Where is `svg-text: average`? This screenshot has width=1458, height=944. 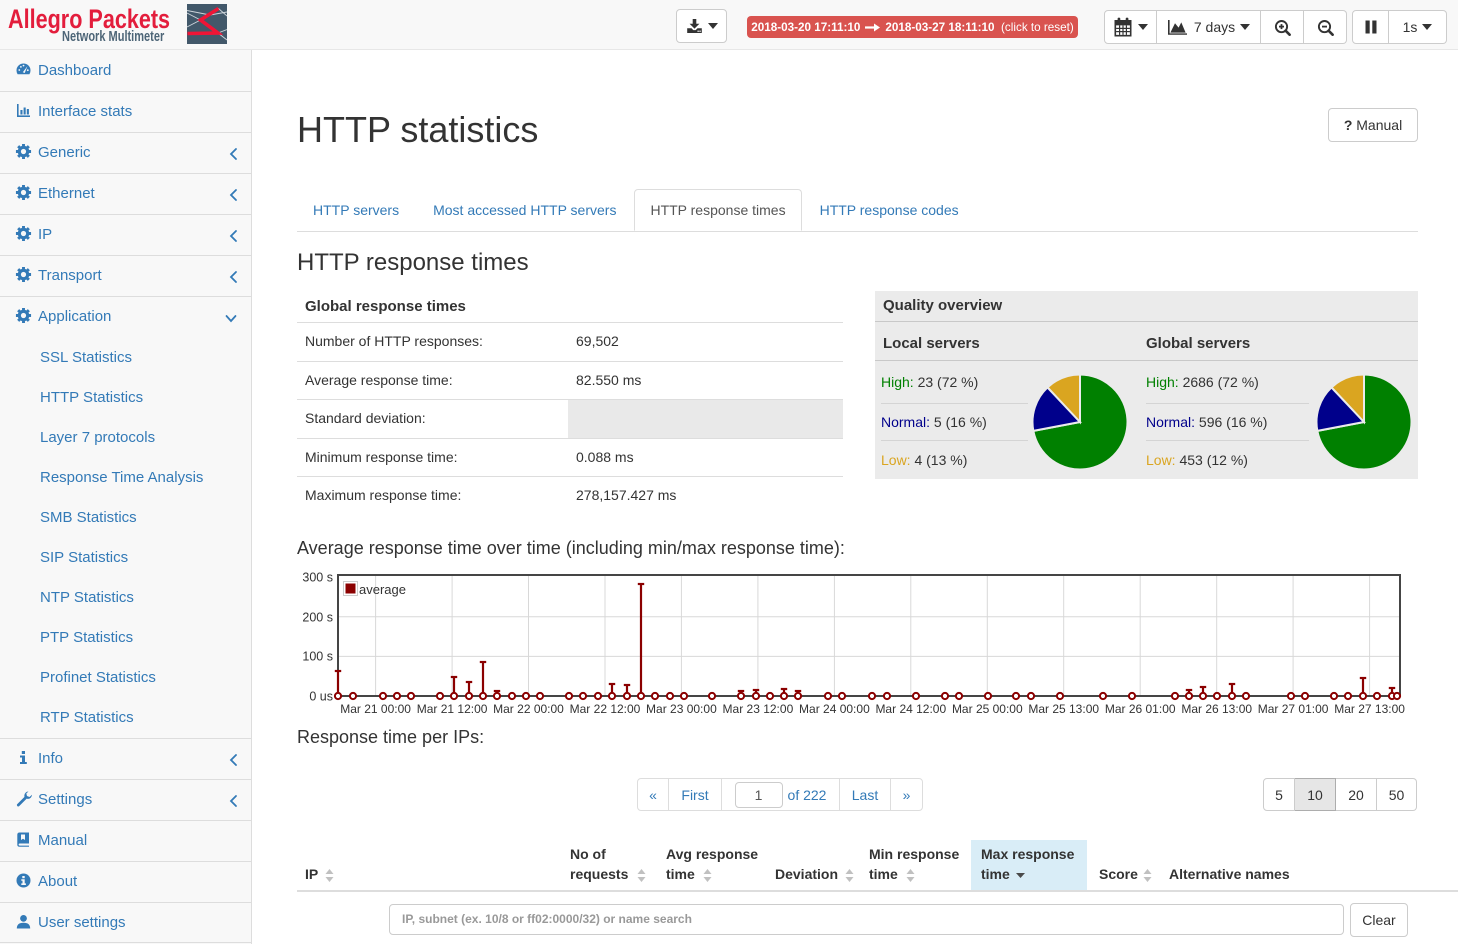 svg-text: average is located at coordinates (382, 589).